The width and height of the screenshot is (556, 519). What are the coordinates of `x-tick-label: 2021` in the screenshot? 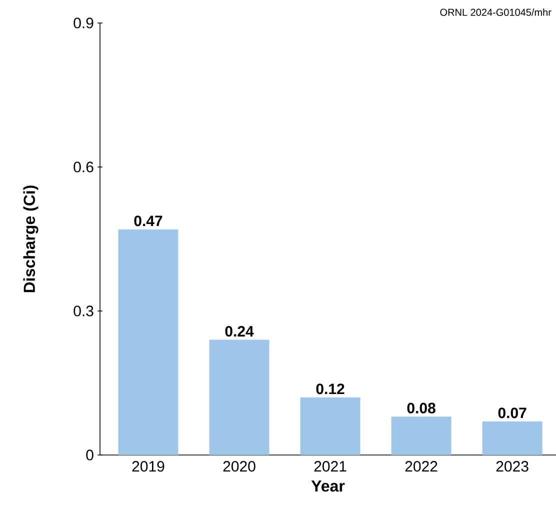 It's located at (330, 466).